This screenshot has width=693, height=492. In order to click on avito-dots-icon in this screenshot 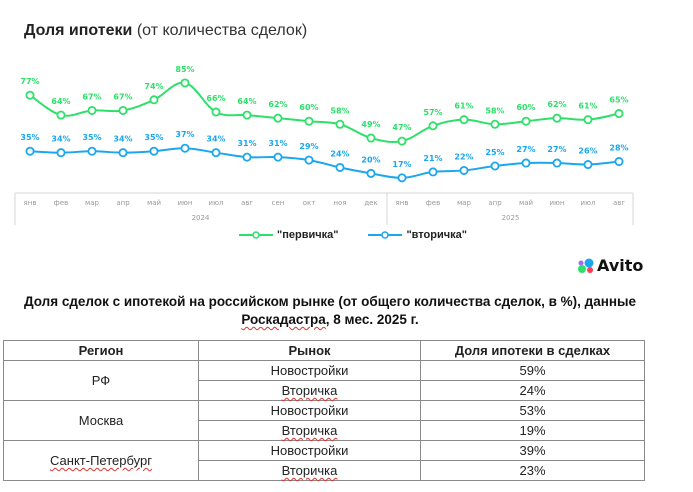, I will do `click(586, 265)`.